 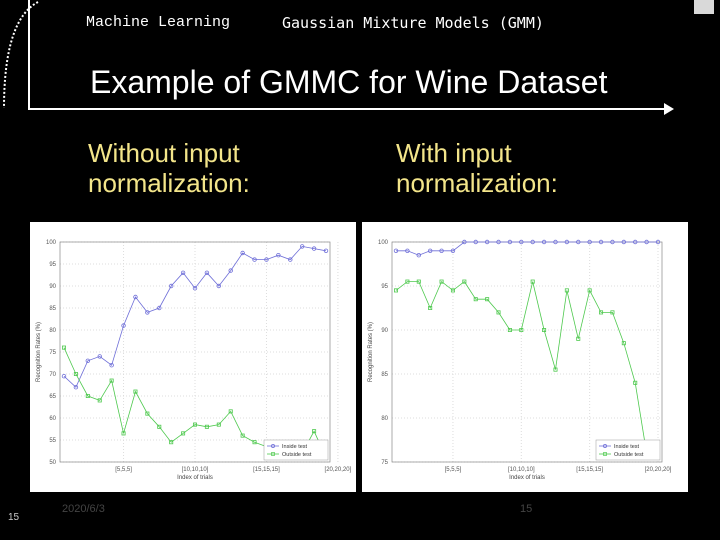 What do you see at coordinates (295, 447) in the screenshot?
I see `legend-label: Inside test` at bounding box center [295, 447].